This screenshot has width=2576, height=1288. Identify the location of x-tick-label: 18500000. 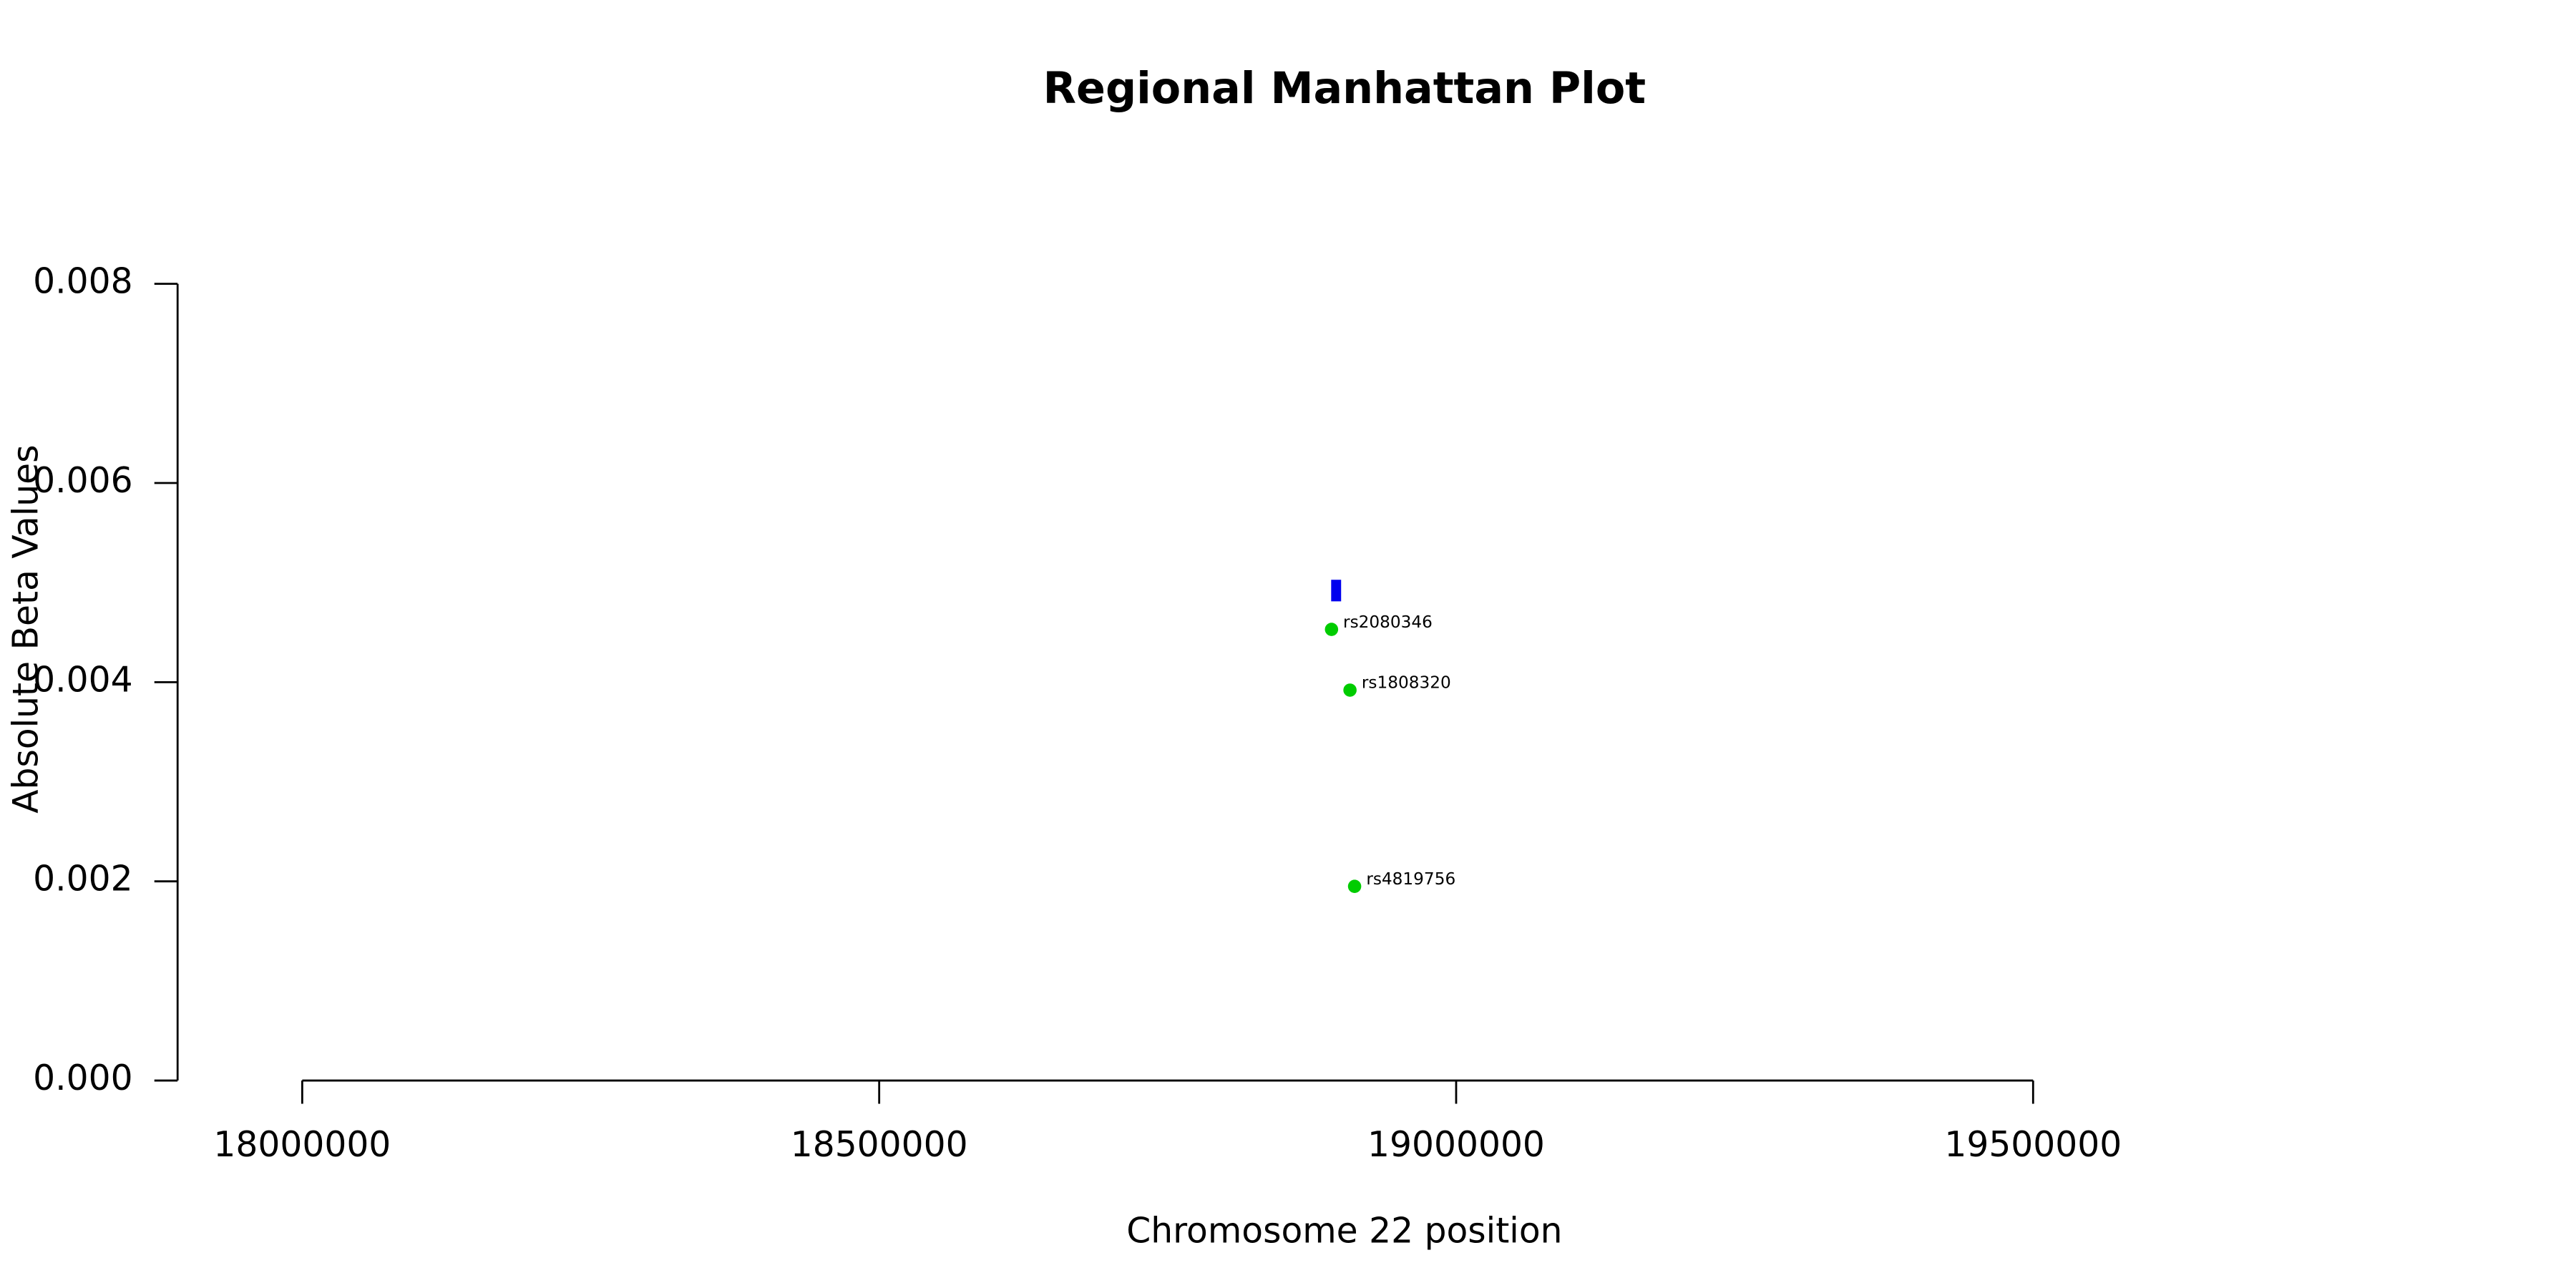
(879, 1145).